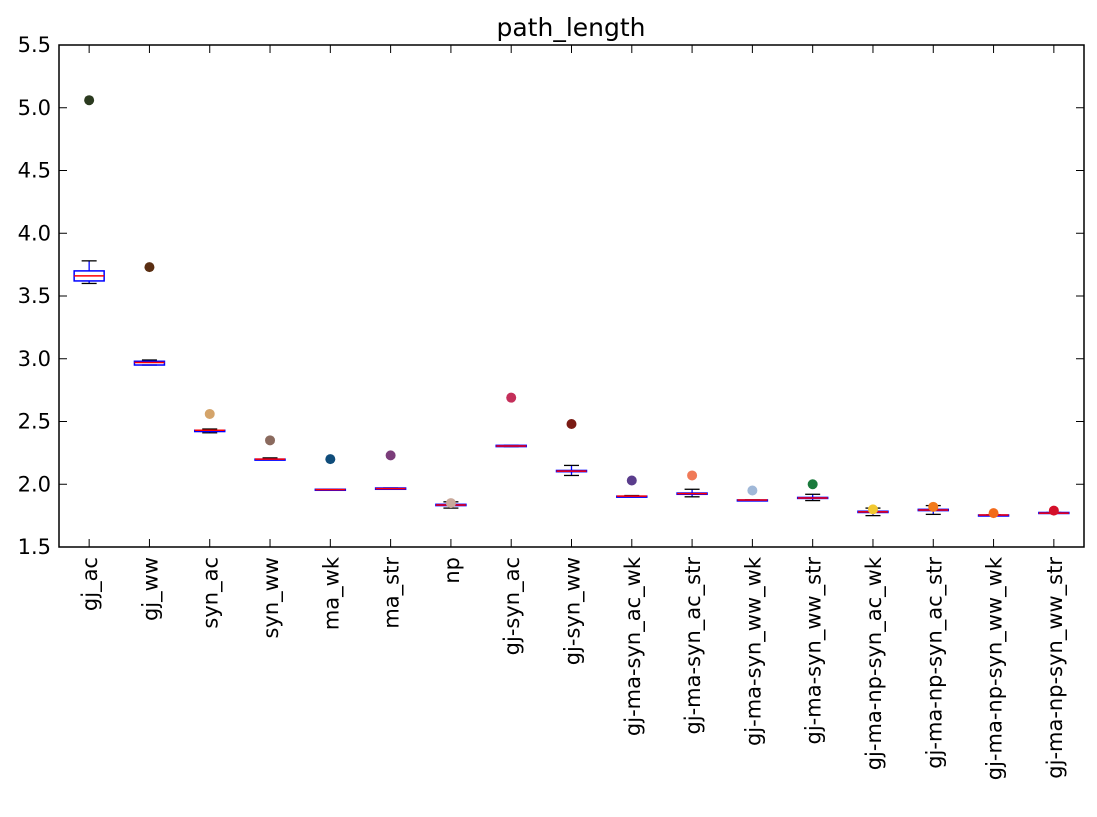 The height and width of the screenshot is (817, 1097). Describe the element at coordinates (34, 547) in the screenshot. I see `y-tick-label: 1.5` at that location.